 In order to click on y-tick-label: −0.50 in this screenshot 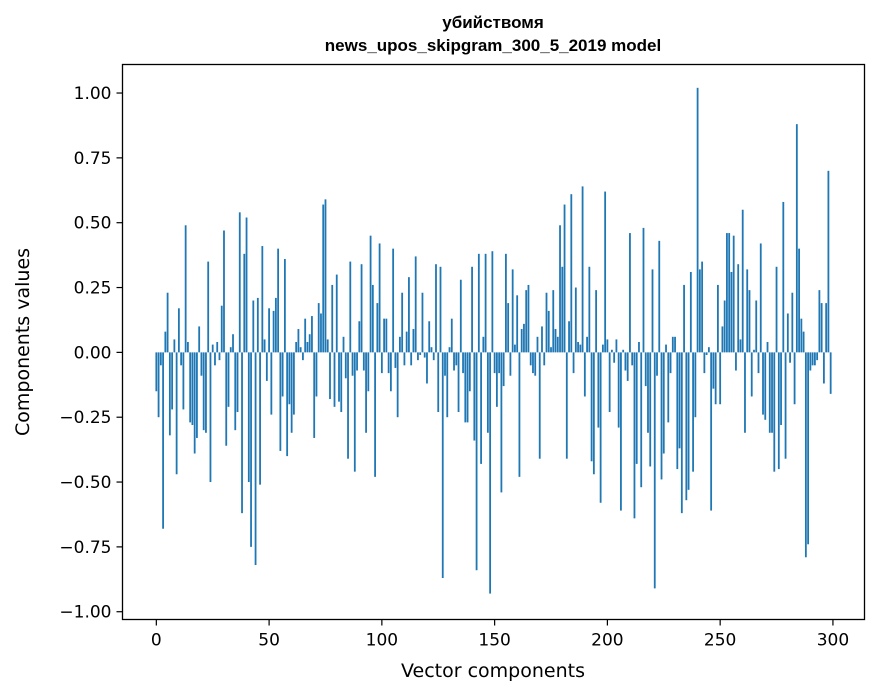, I will do `click(85, 483)`.